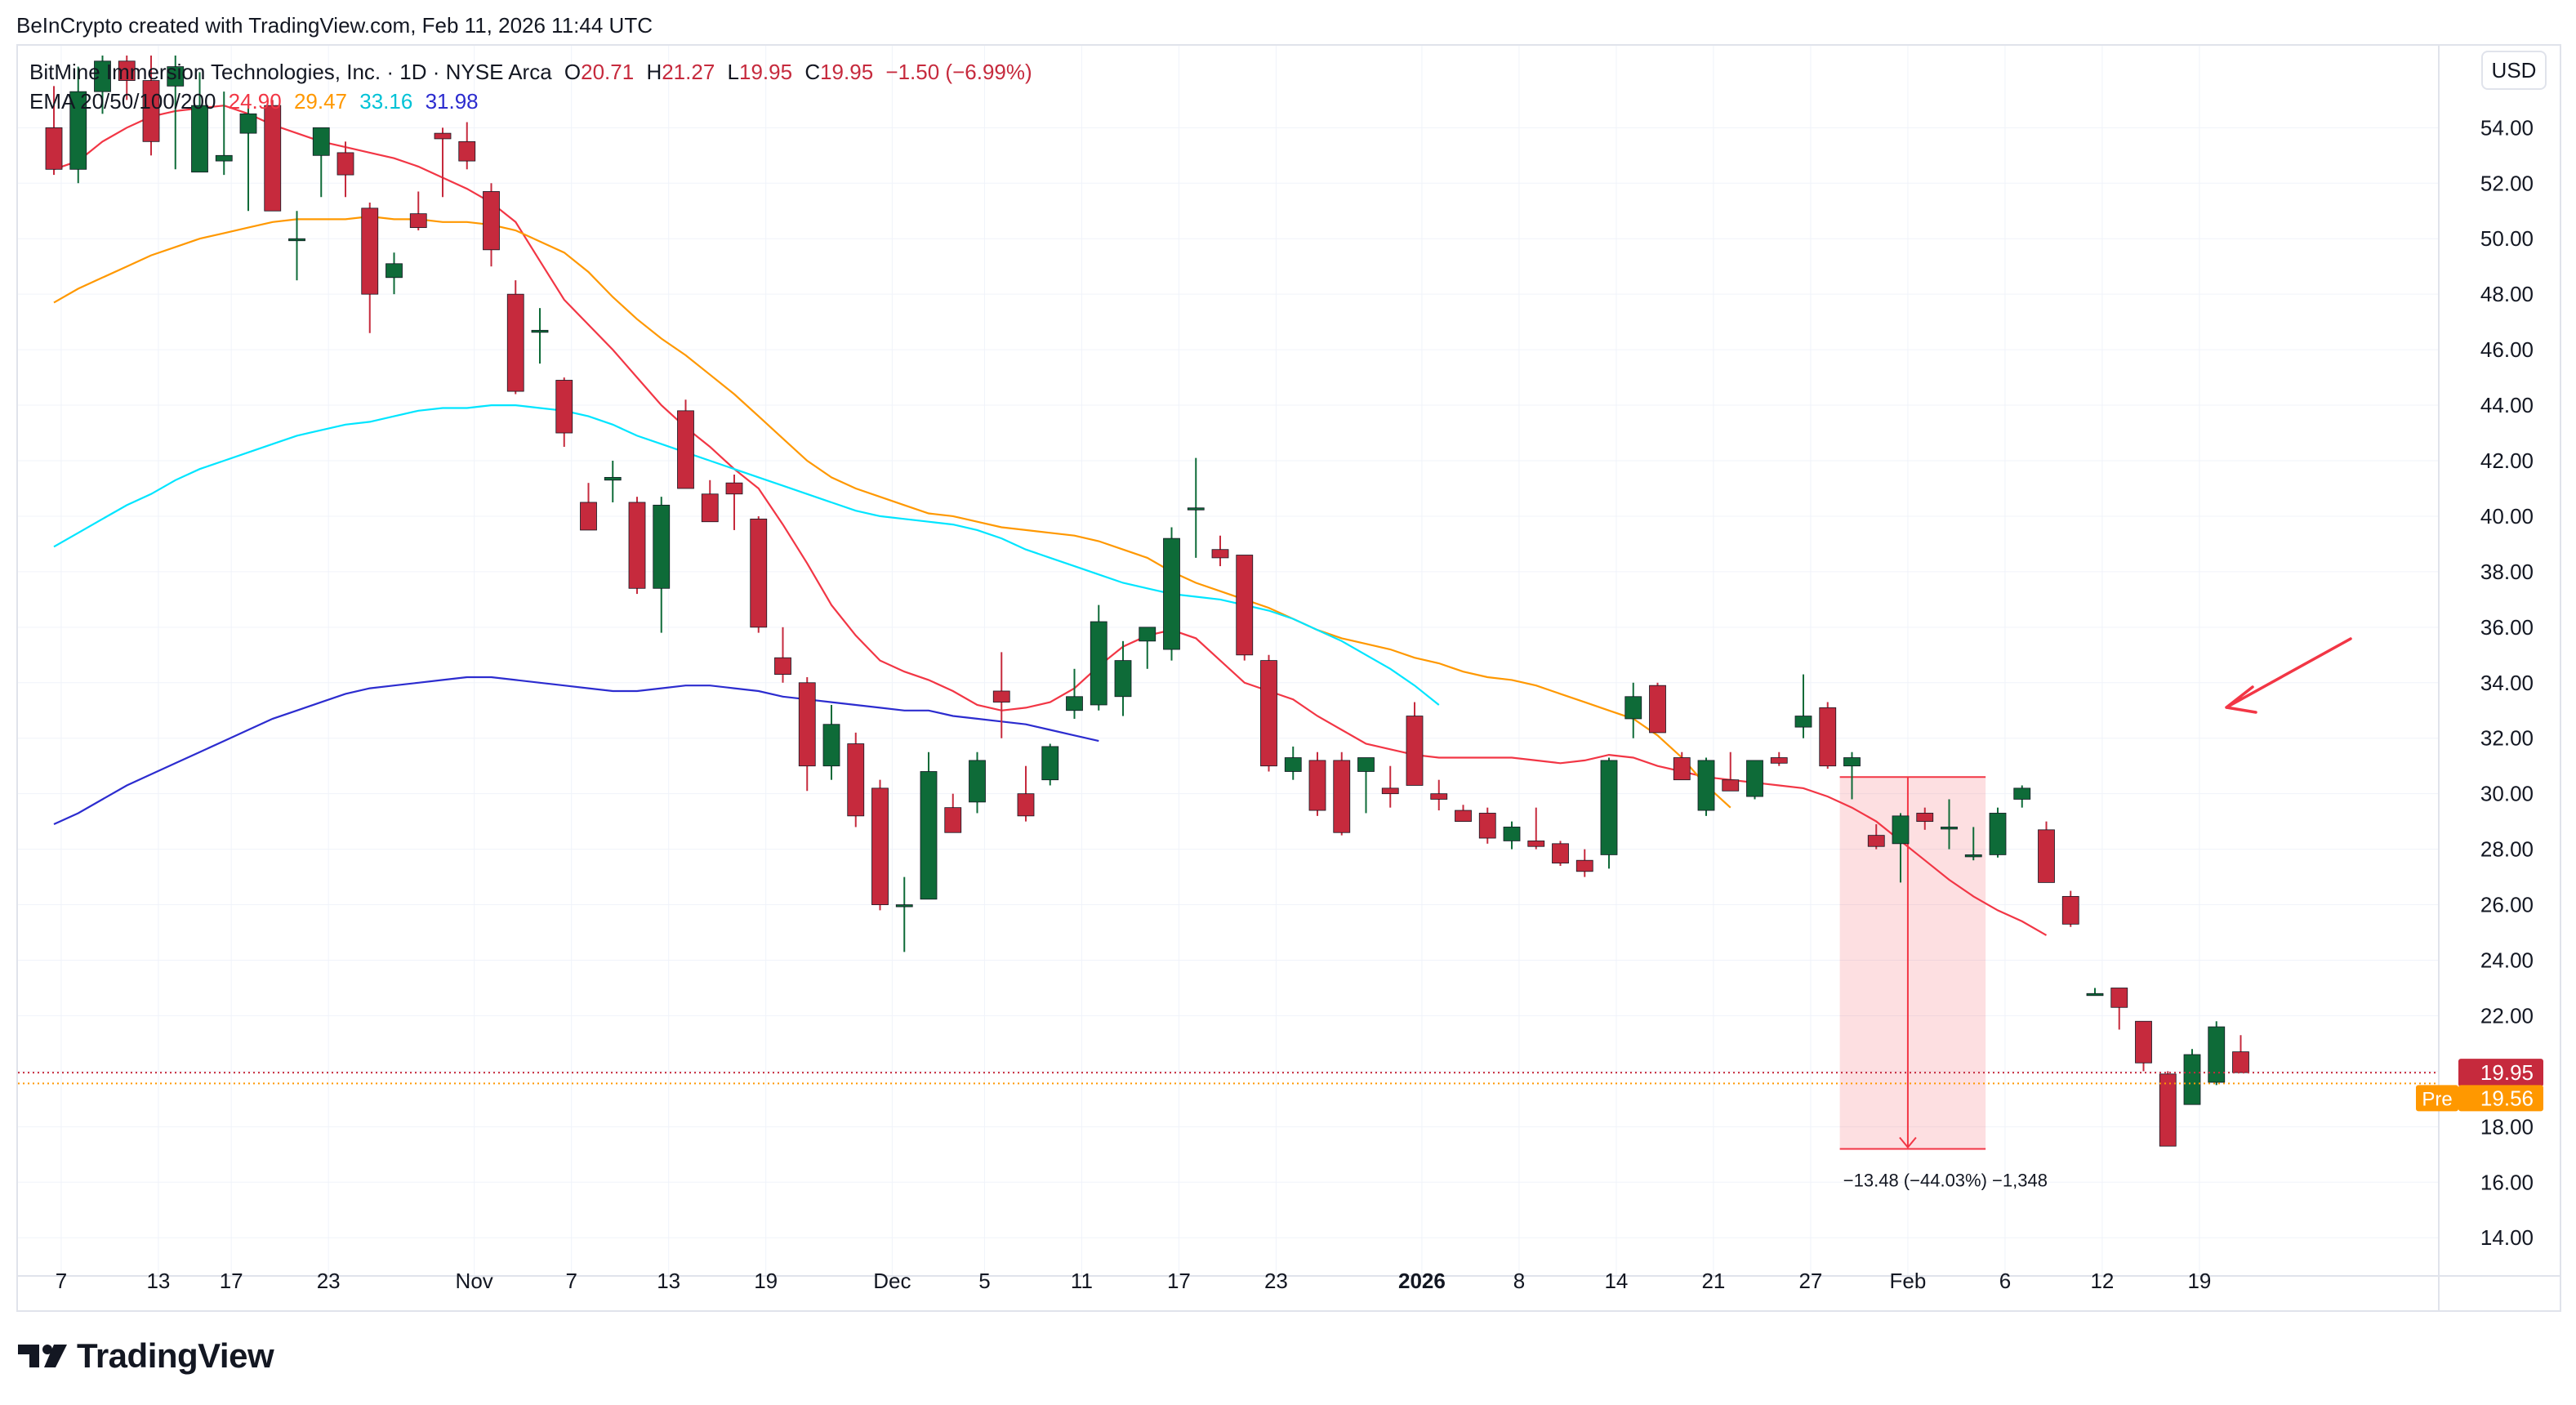  What do you see at coordinates (1519, 1281) in the screenshot?
I see `time-tick-label: 8` at bounding box center [1519, 1281].